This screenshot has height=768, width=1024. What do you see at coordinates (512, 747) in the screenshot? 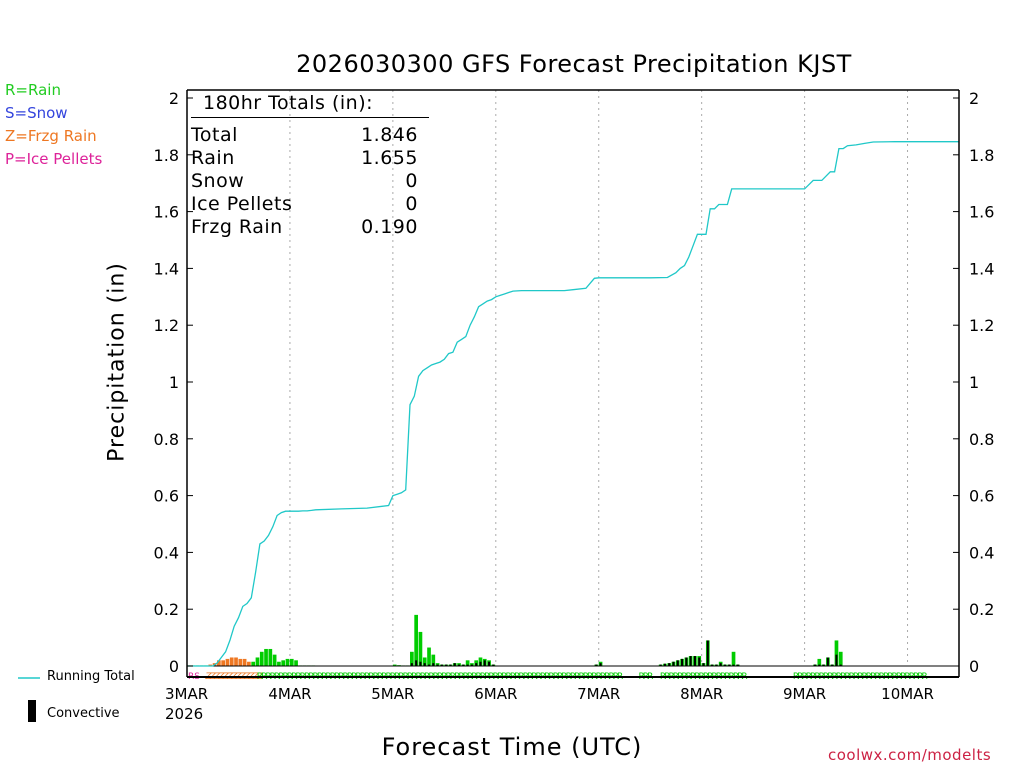
I see `x-axis-label: Forecast Time (UTC)` at bounding box center [512, 747].